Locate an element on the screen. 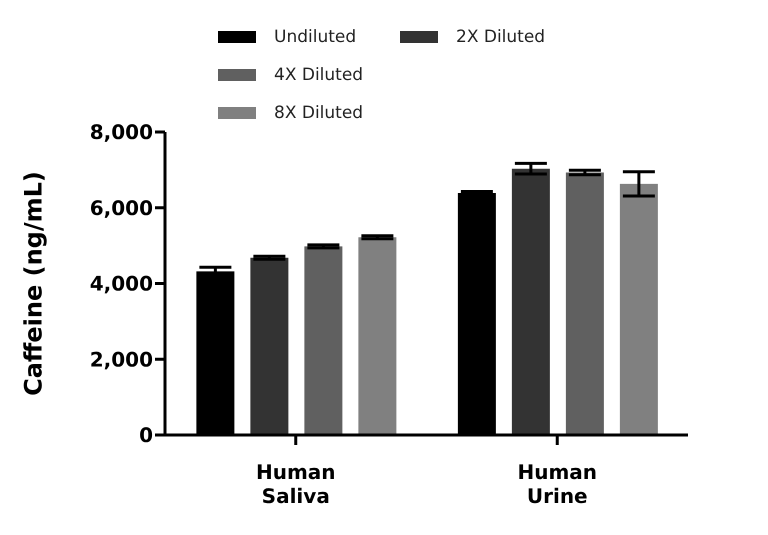 This screenshot has height=535, width=768. y-tick-label: 6,000 is located at coordinates (121, 208).